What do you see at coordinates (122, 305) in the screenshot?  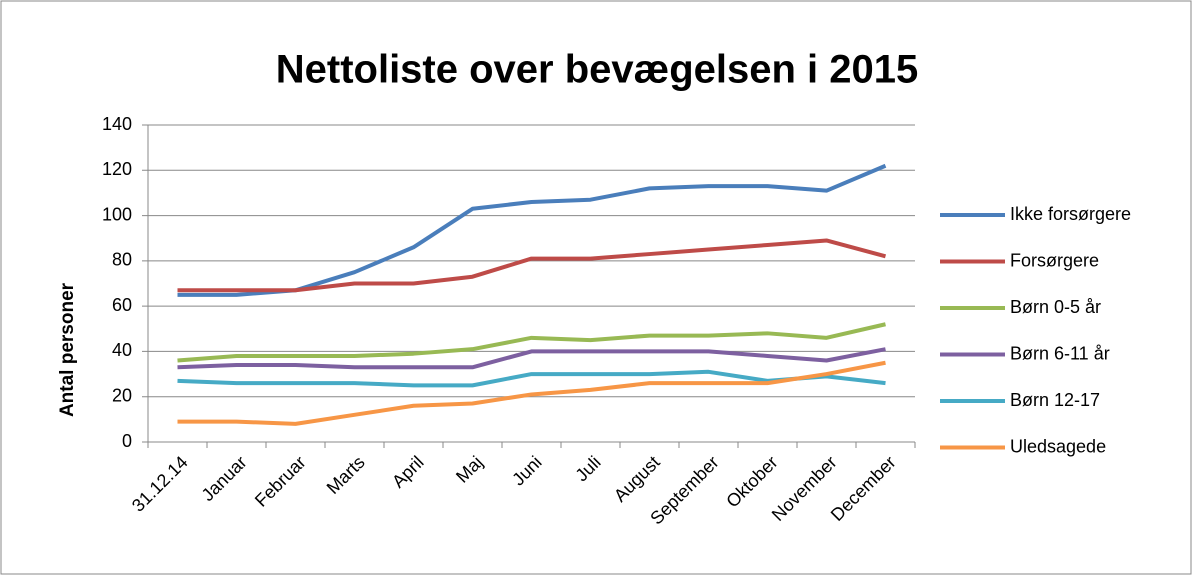 I see `y-tick-label: 60` at bounding box center [122, 305].